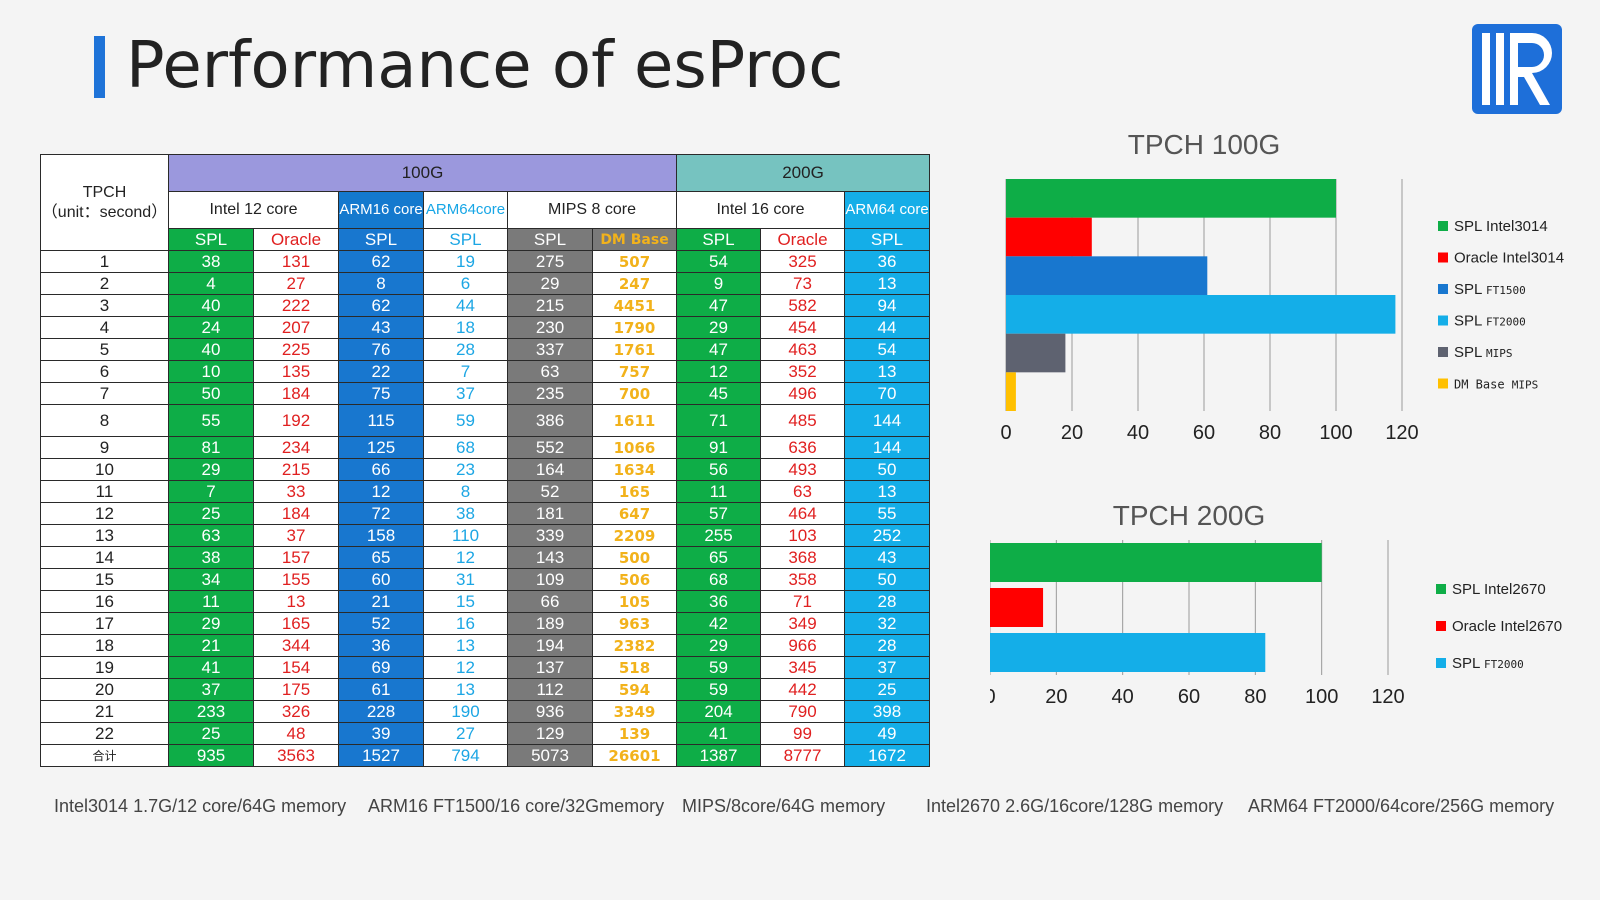 This screenshot has width=1600, height=900. Describe the element at coordinates (465, 711) in the screenshot. I see `table-cell: 190` at that location.